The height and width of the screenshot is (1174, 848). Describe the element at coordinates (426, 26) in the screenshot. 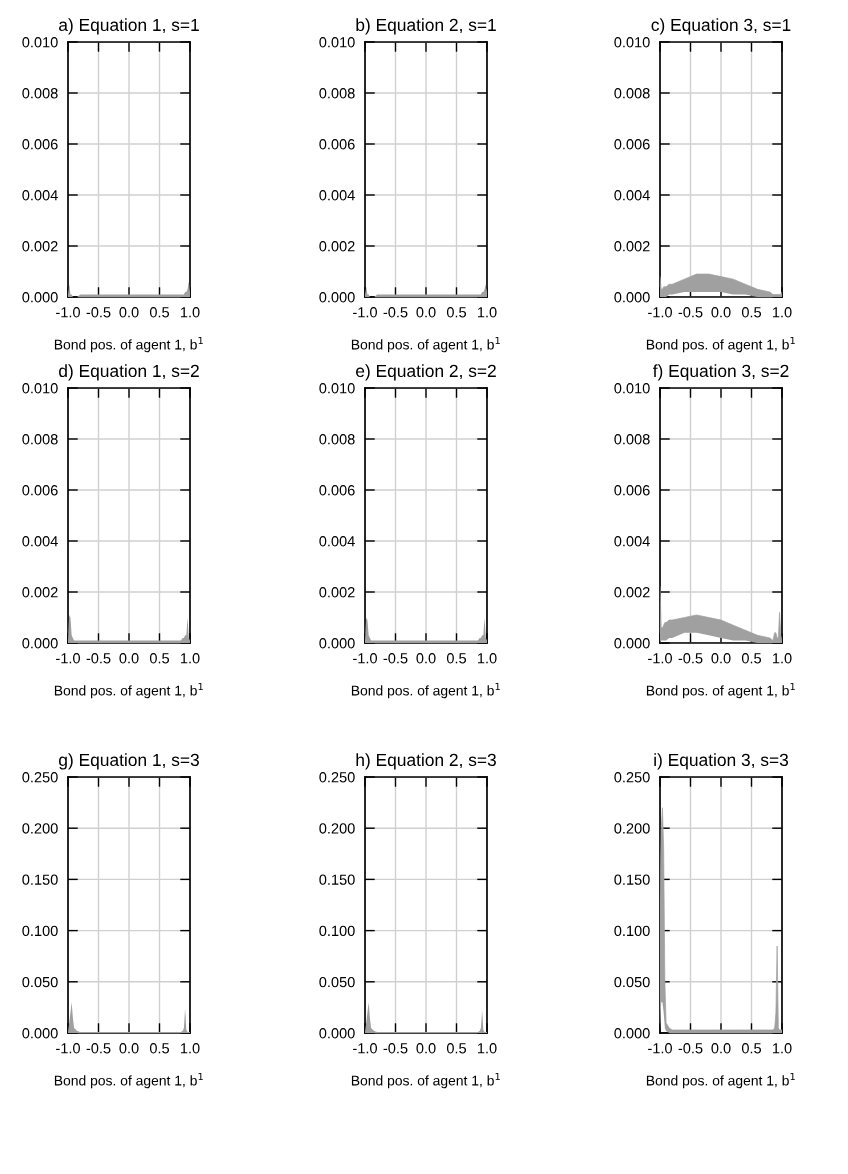

I see `chart-title: b) Equation 2, s=1` at that location.